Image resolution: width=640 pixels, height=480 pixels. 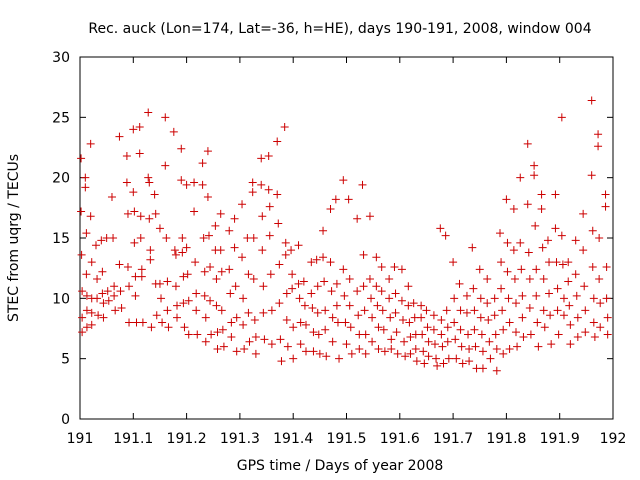 I want to click on x-tick-label: 191.6, so click(x=400, y=439).